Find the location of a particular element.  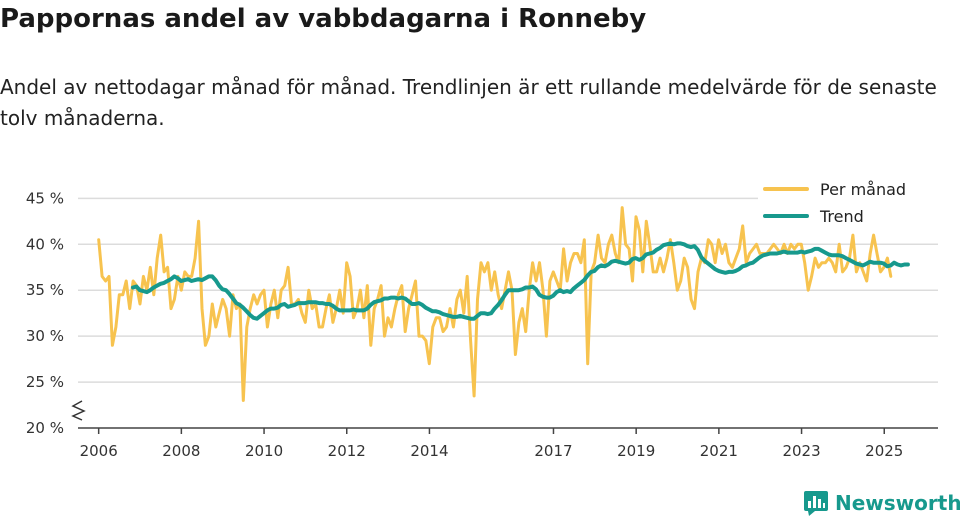

x-tick-label: 2008 is located at coordinates (181, 451).